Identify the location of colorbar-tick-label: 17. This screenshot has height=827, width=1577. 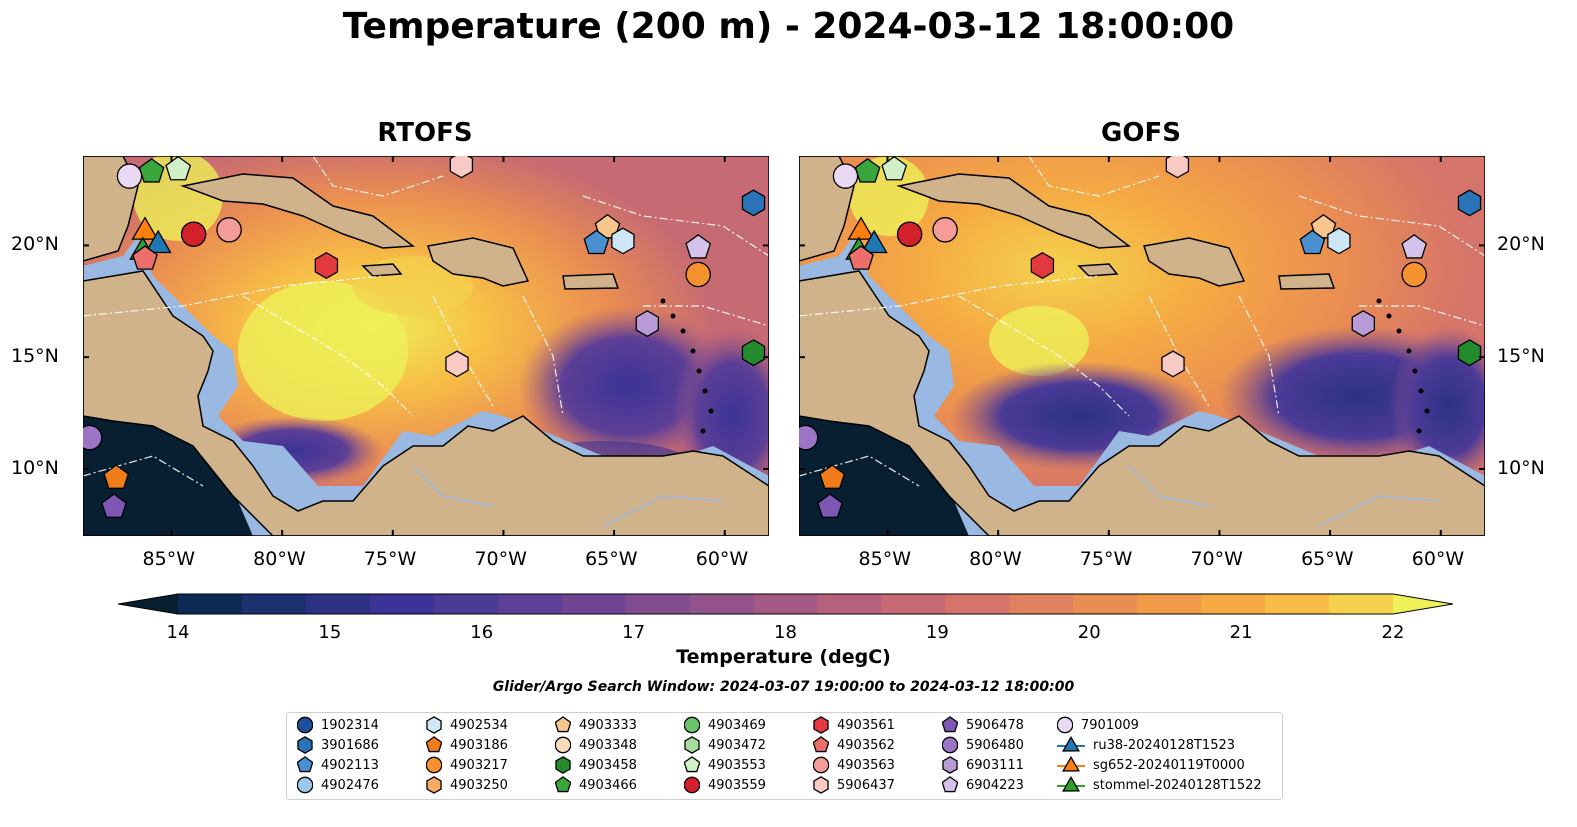
(634, 632).